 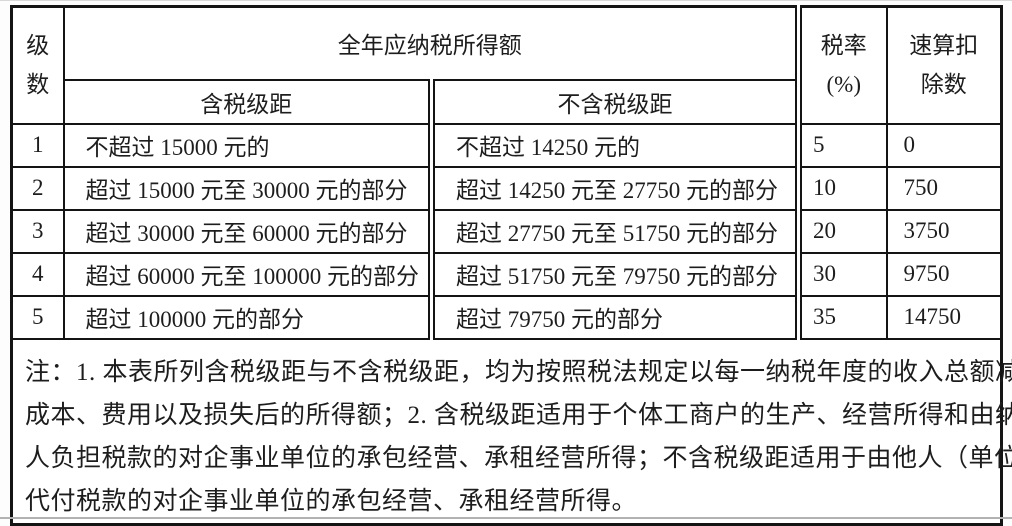 What do you see at coordinates (944, 274) in the screenshot?
I see `cell-quick-deduction: 9750` at bounding box center [944, 274].